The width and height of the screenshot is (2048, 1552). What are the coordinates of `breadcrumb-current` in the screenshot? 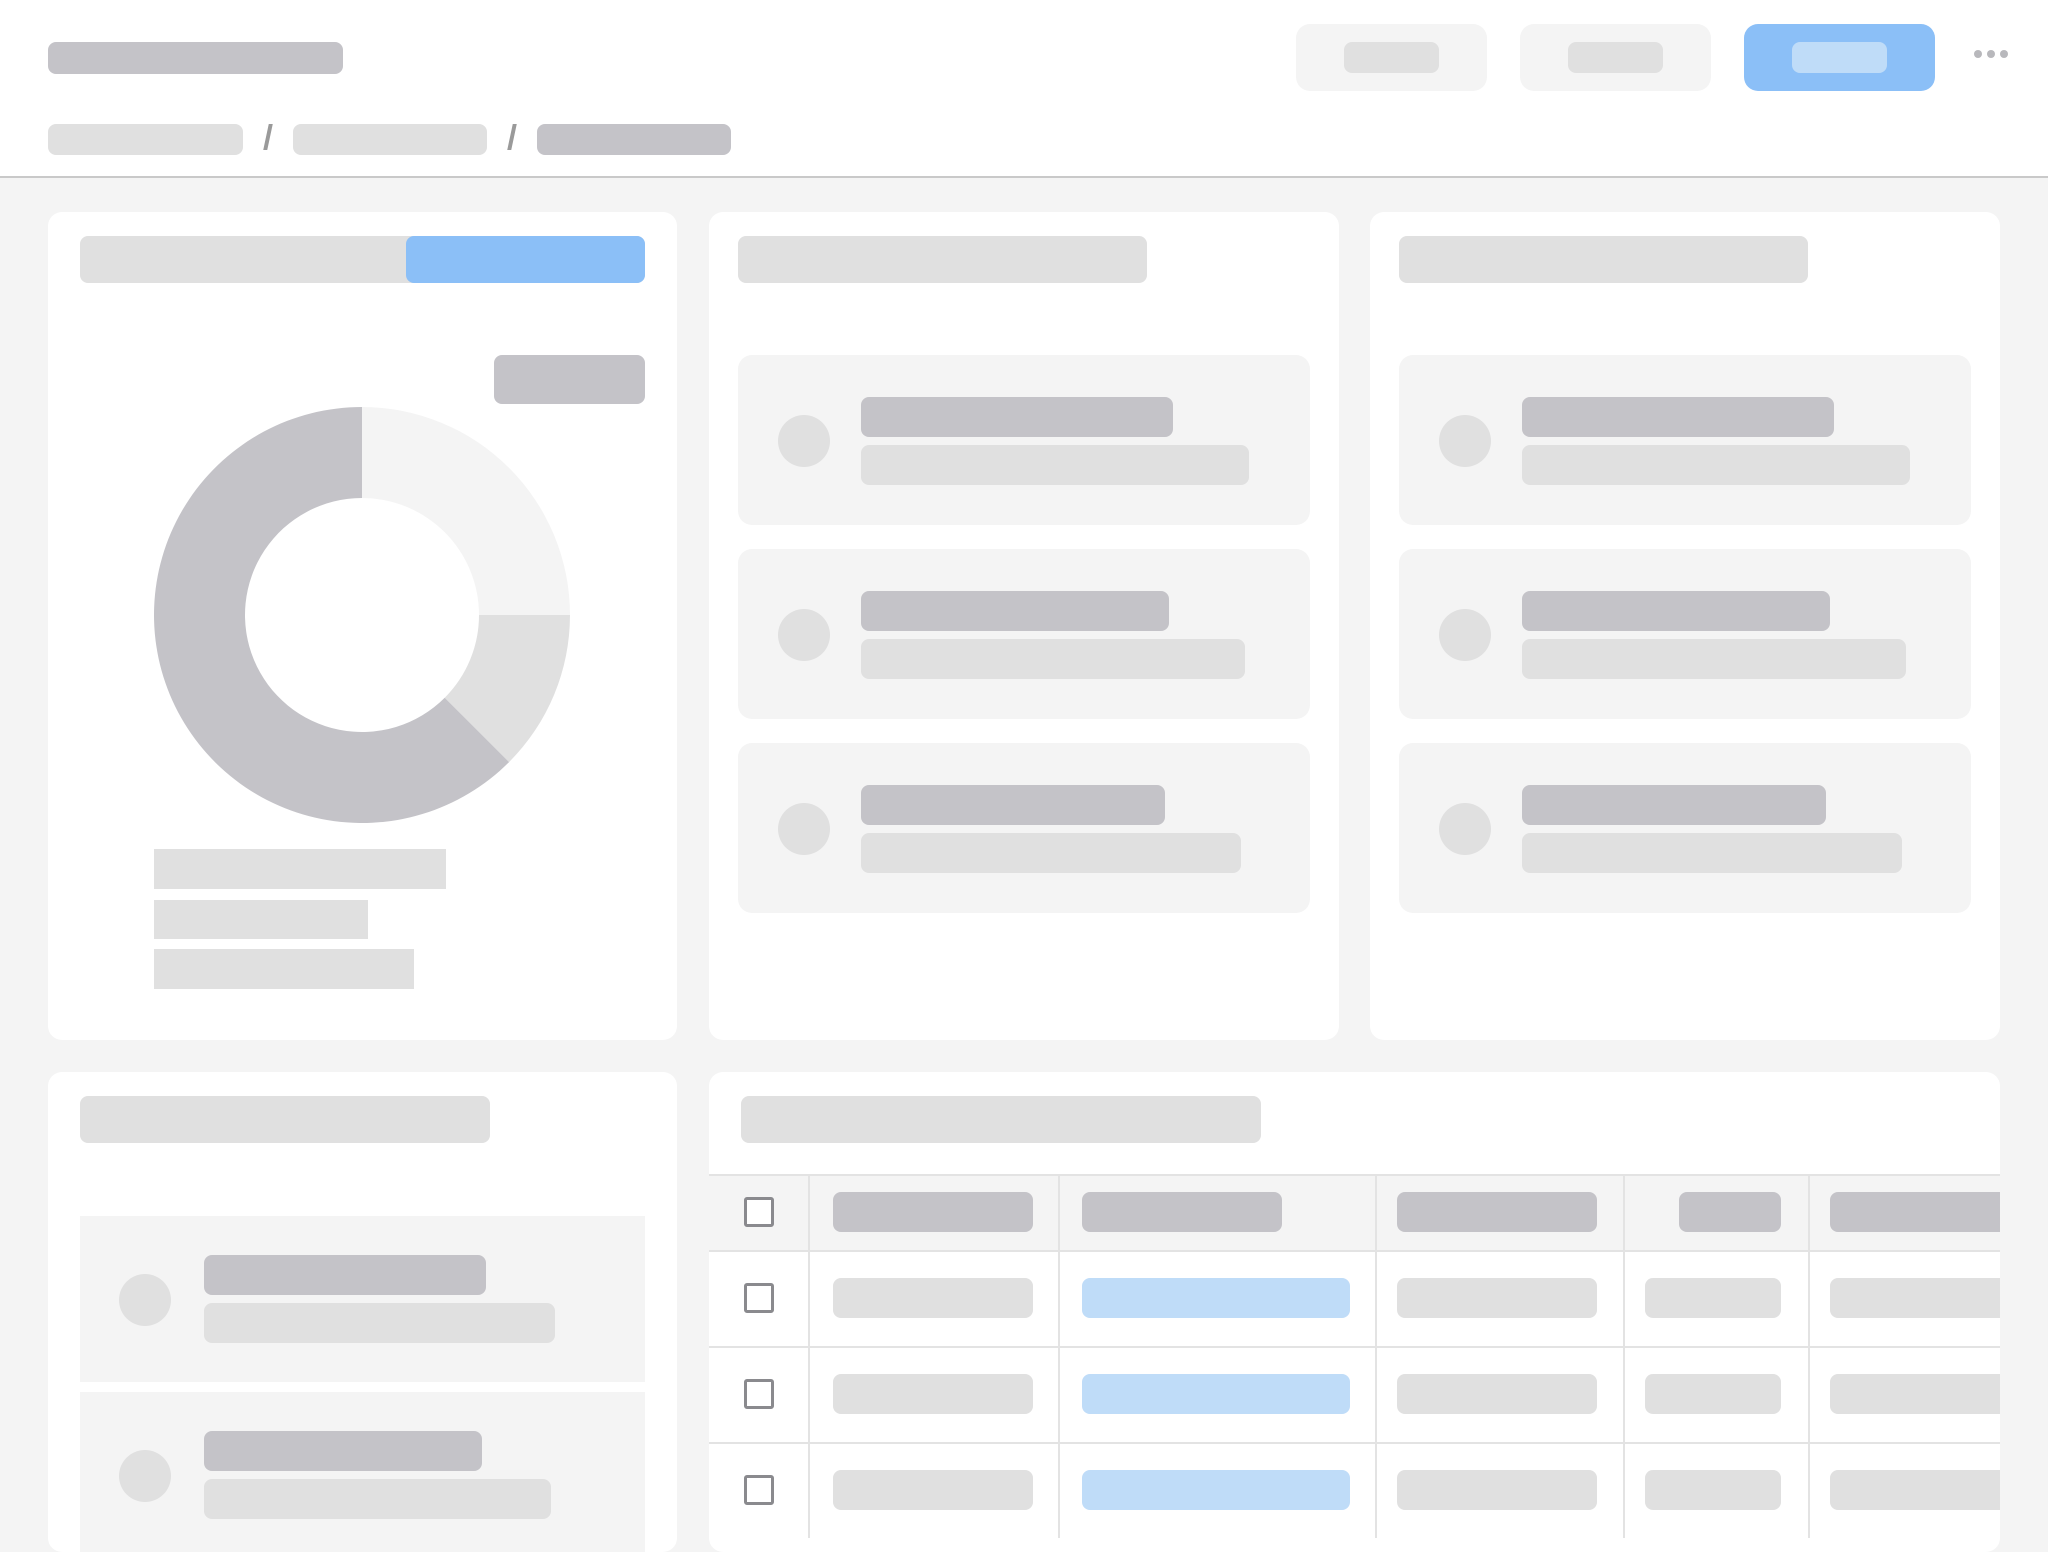 It's located at (634, 139).